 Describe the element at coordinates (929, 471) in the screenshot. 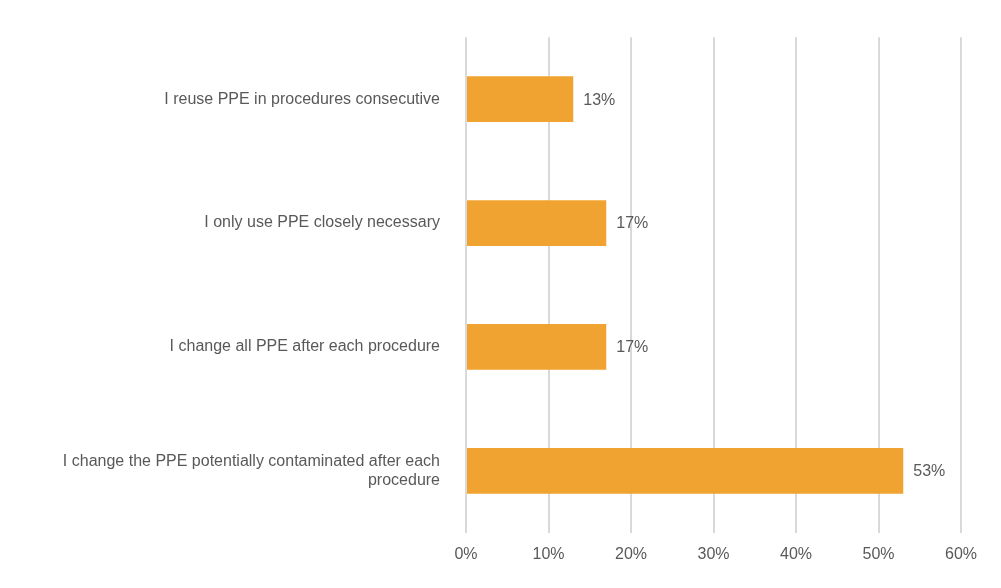

I see `data-label: 53%` at that location.